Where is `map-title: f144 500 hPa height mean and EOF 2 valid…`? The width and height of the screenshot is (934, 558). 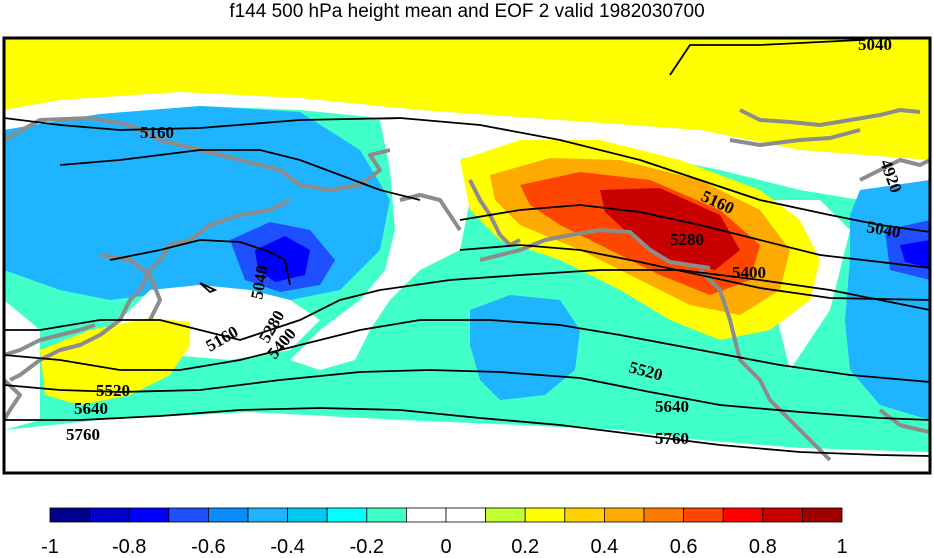
map-title: f144 500 hPa height mean and EOF 2 valid… is located at coordinates (467, 11).